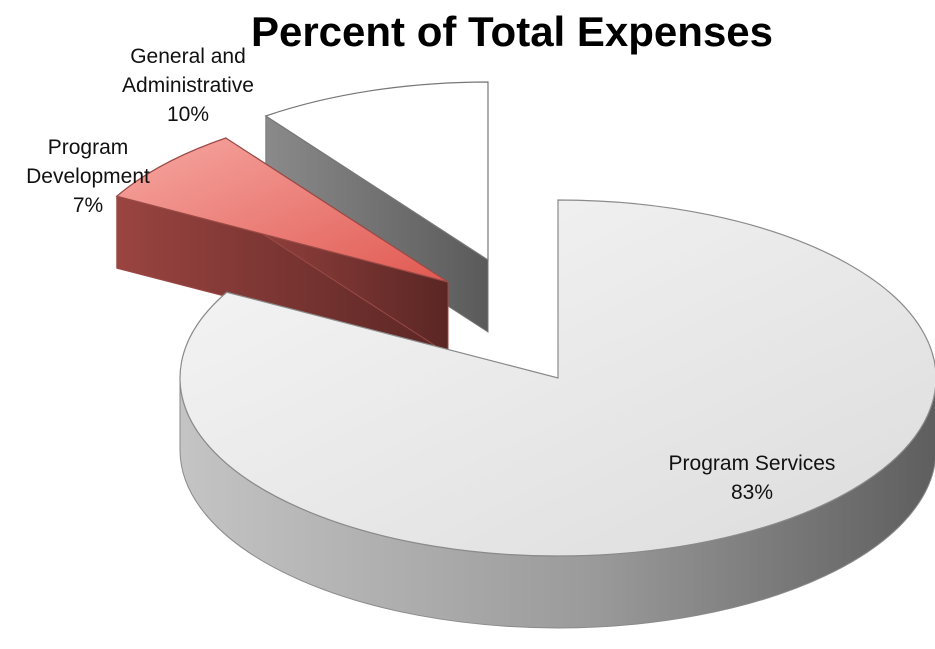  Describe the element at coordinates (752, 463) in the screenshot. I see `slice-label-line: Program Services` at that location.